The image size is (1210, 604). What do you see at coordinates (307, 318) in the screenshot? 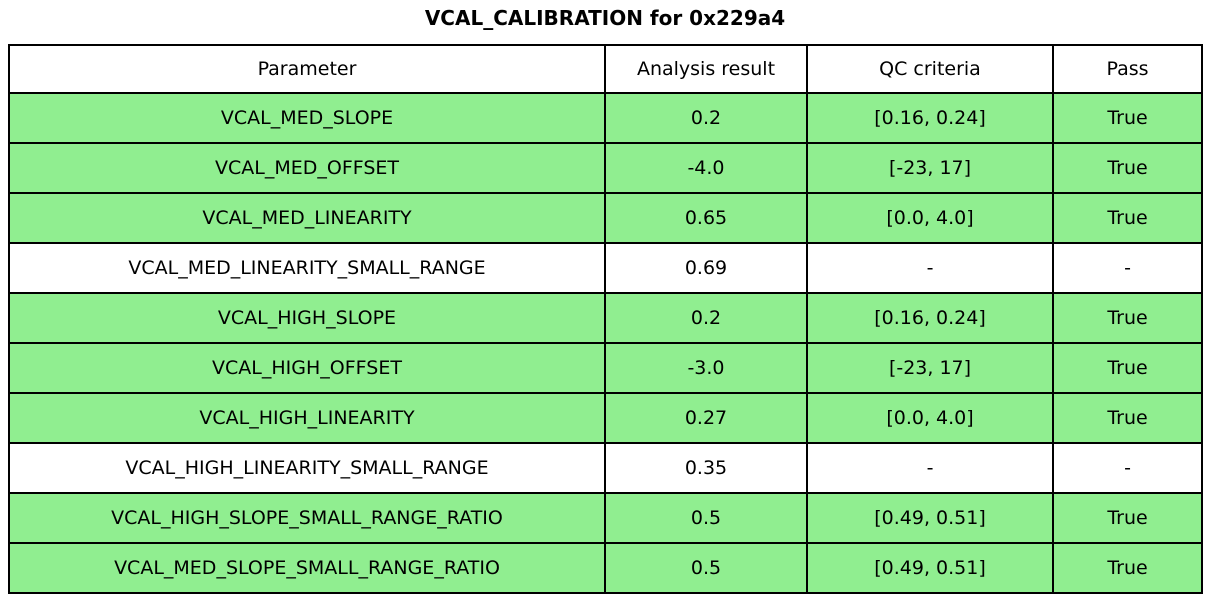
I see `cell-parameter: VCAL_HIGH_SLOPE` at bounding box center [307, 318].